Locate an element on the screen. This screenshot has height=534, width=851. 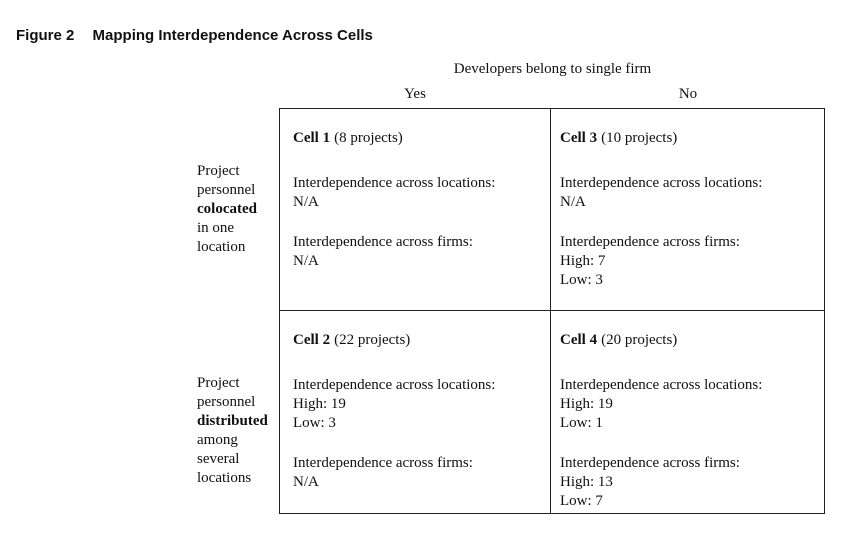
row-label-emphasis: colocated is located at coordinates (227, 209).